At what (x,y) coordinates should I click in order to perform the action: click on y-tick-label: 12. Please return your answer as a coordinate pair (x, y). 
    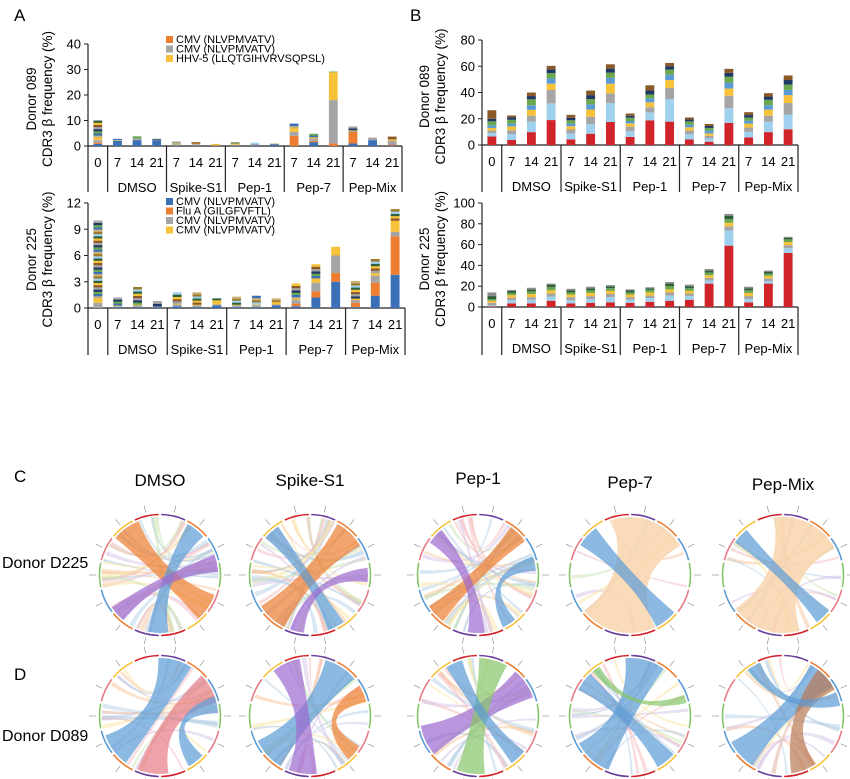
    Looking at the image, I should click on (74, 203).